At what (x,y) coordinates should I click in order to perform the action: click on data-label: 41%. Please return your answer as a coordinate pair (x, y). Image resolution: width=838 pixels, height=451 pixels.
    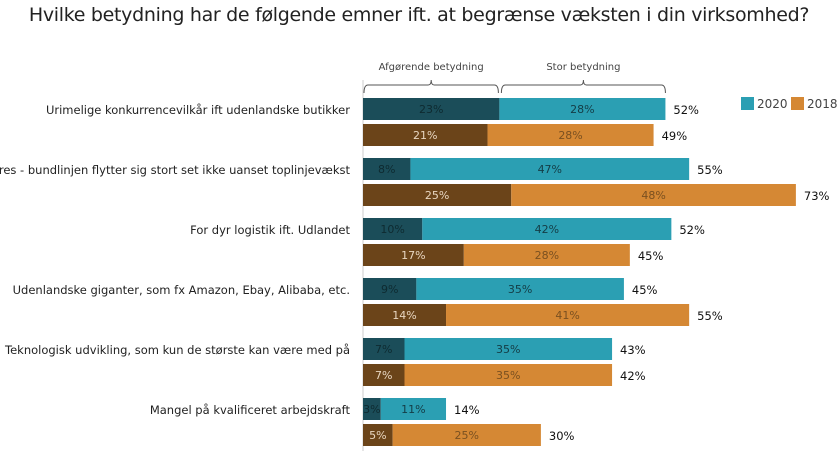
    Looking at the image, I should click on (567, 315).